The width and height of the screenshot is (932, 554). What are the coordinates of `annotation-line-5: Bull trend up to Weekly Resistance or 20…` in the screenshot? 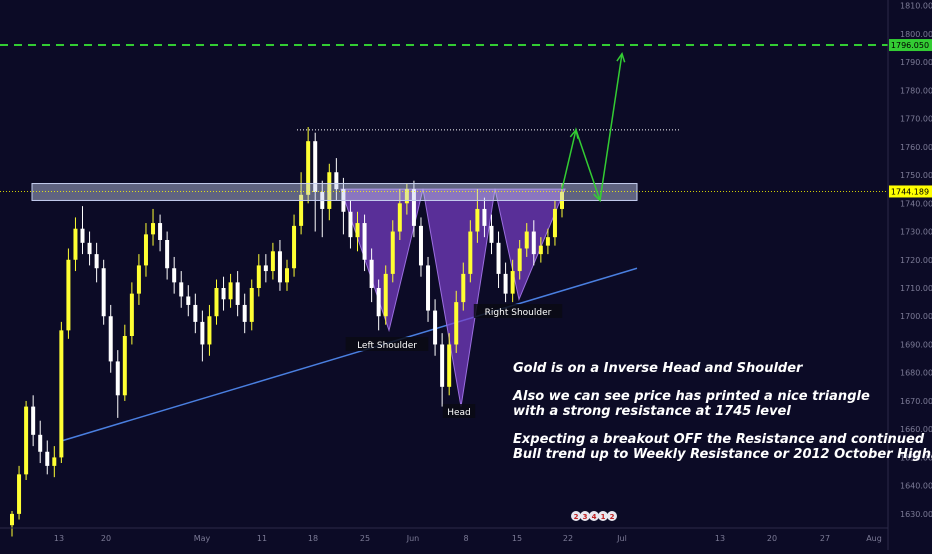 It's located at (722, 454).